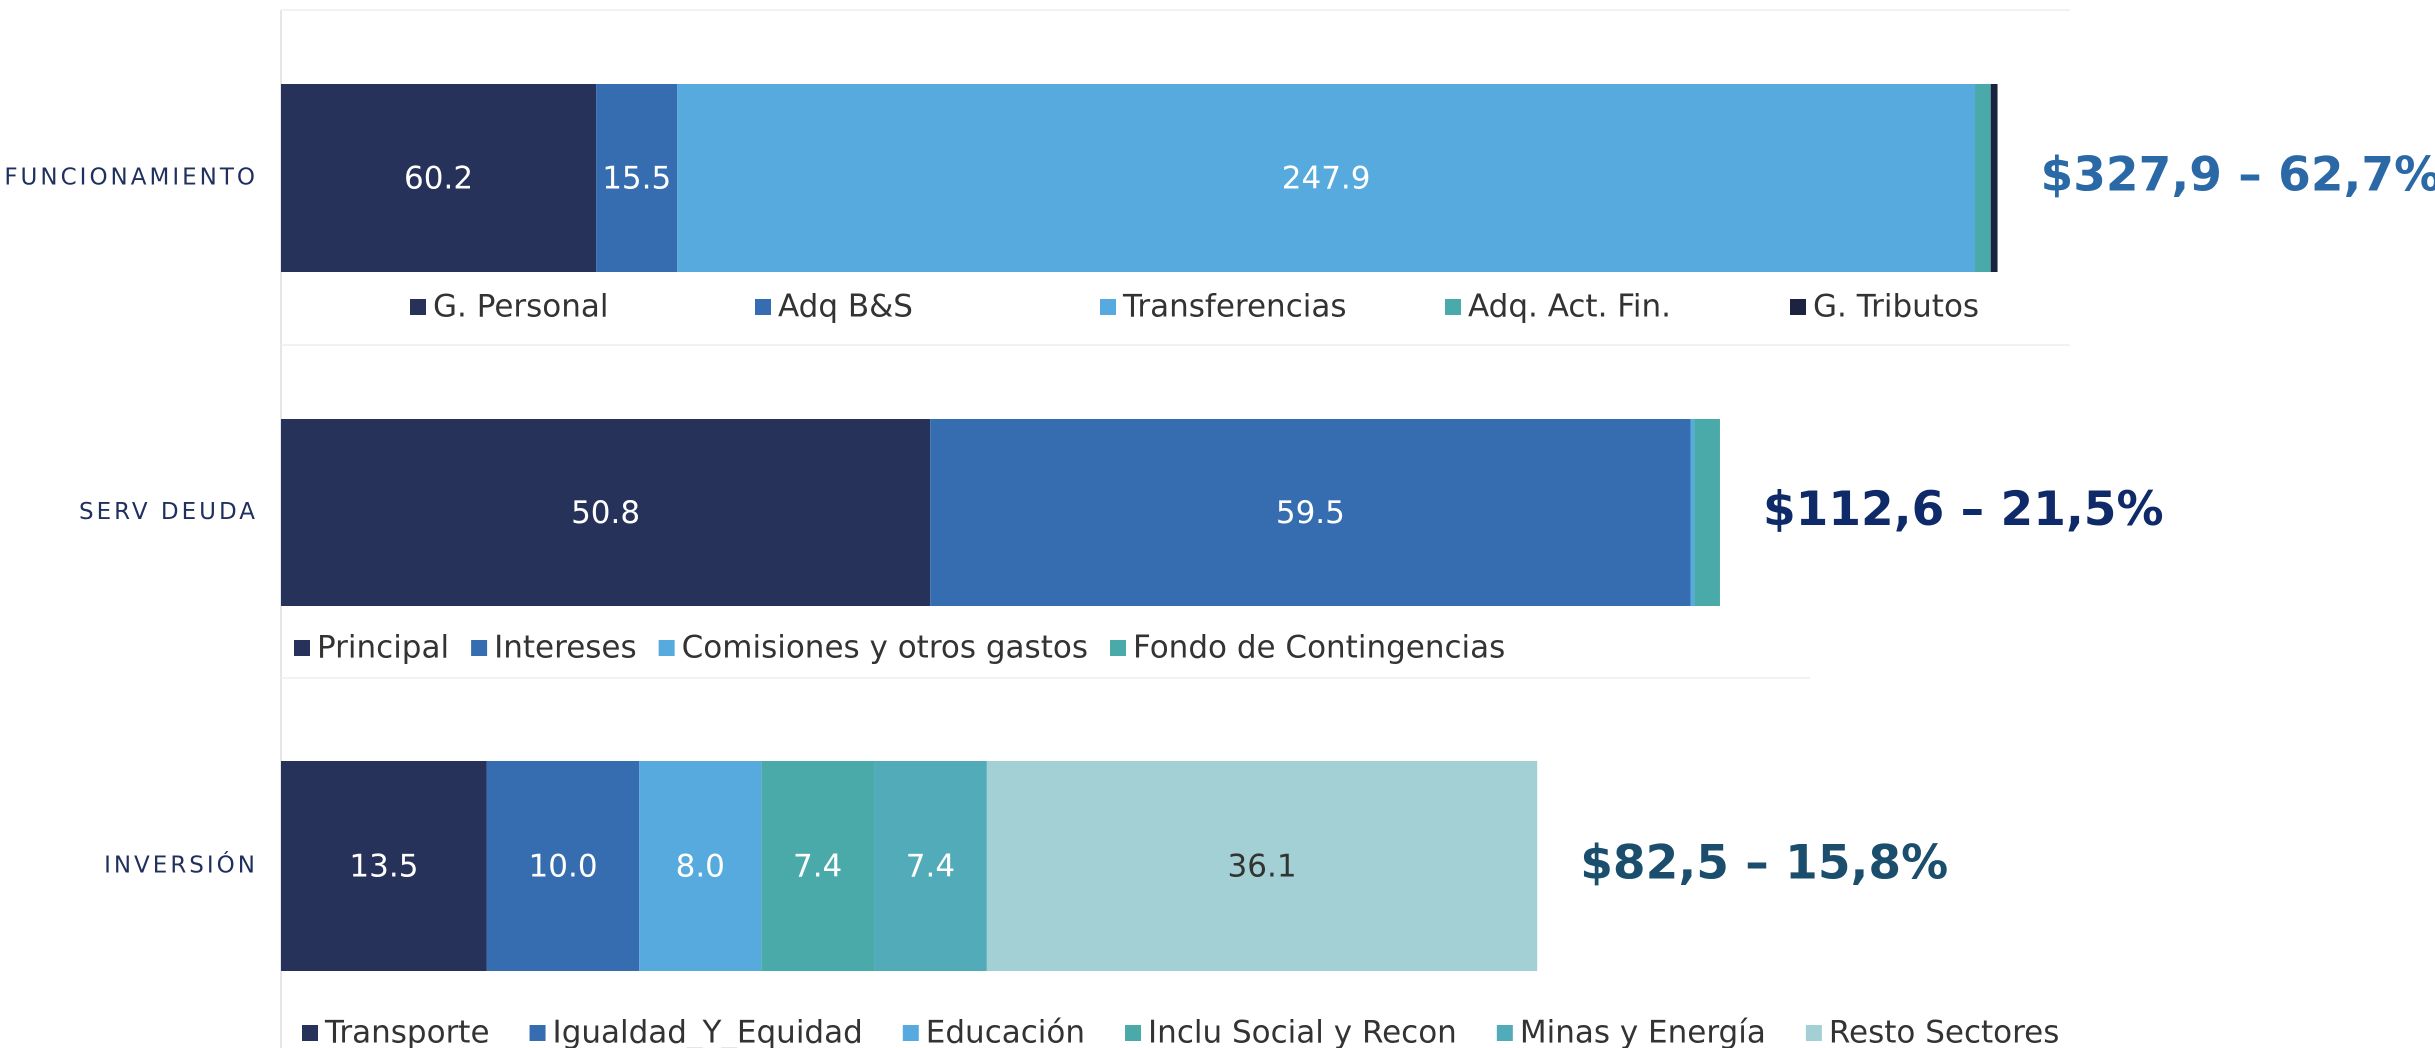 The width and height of the screenshot is (2435, 1048). I want to click on legend-label: Educación, so click(1005, 1031).